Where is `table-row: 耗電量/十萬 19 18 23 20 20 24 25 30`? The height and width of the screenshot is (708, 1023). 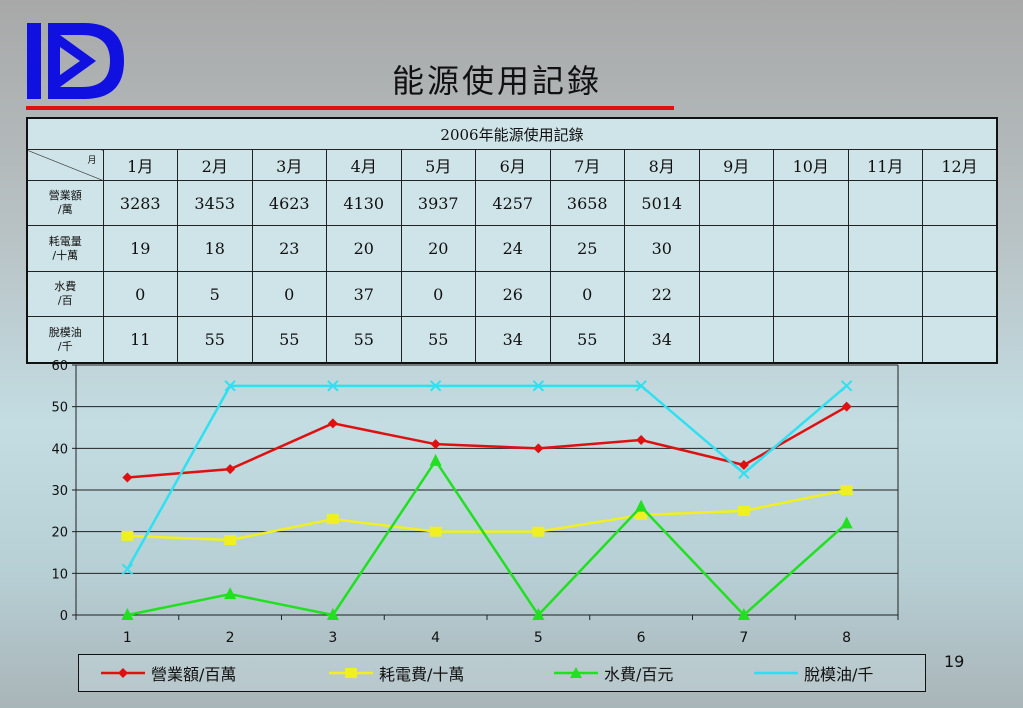
table-row: 耗電量/十萬 19 18 23 20 20 24 25 30 is located at coordinates (512, 248).